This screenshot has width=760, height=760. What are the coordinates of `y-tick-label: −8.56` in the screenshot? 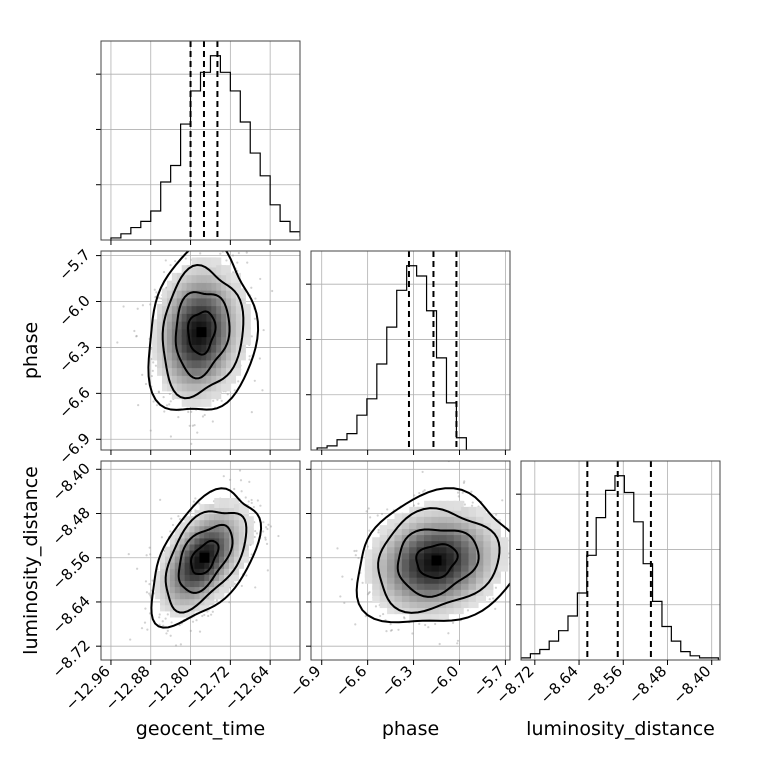 It's located at (71, 570).